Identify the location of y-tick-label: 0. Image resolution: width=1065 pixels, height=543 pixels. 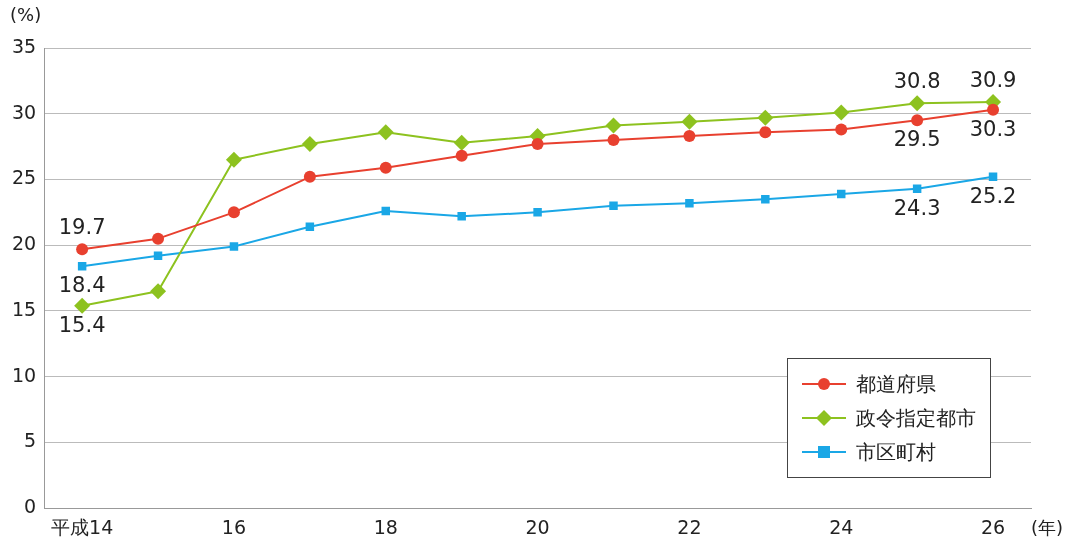
(30, 506).